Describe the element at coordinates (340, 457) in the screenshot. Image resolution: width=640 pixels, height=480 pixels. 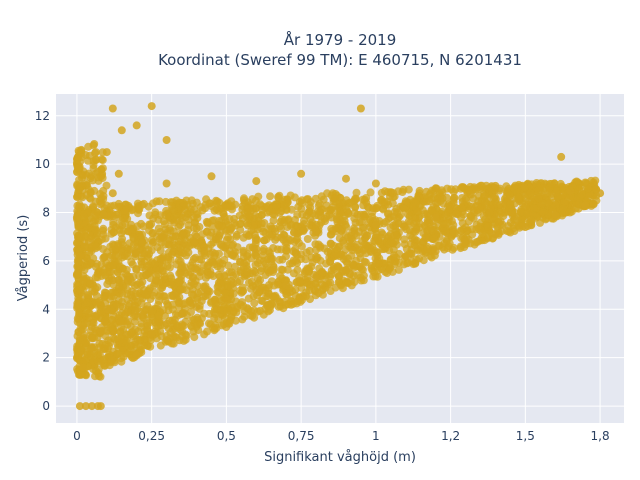
I see `x-axis-title: Signifikant våghöjd (m)` at that location.